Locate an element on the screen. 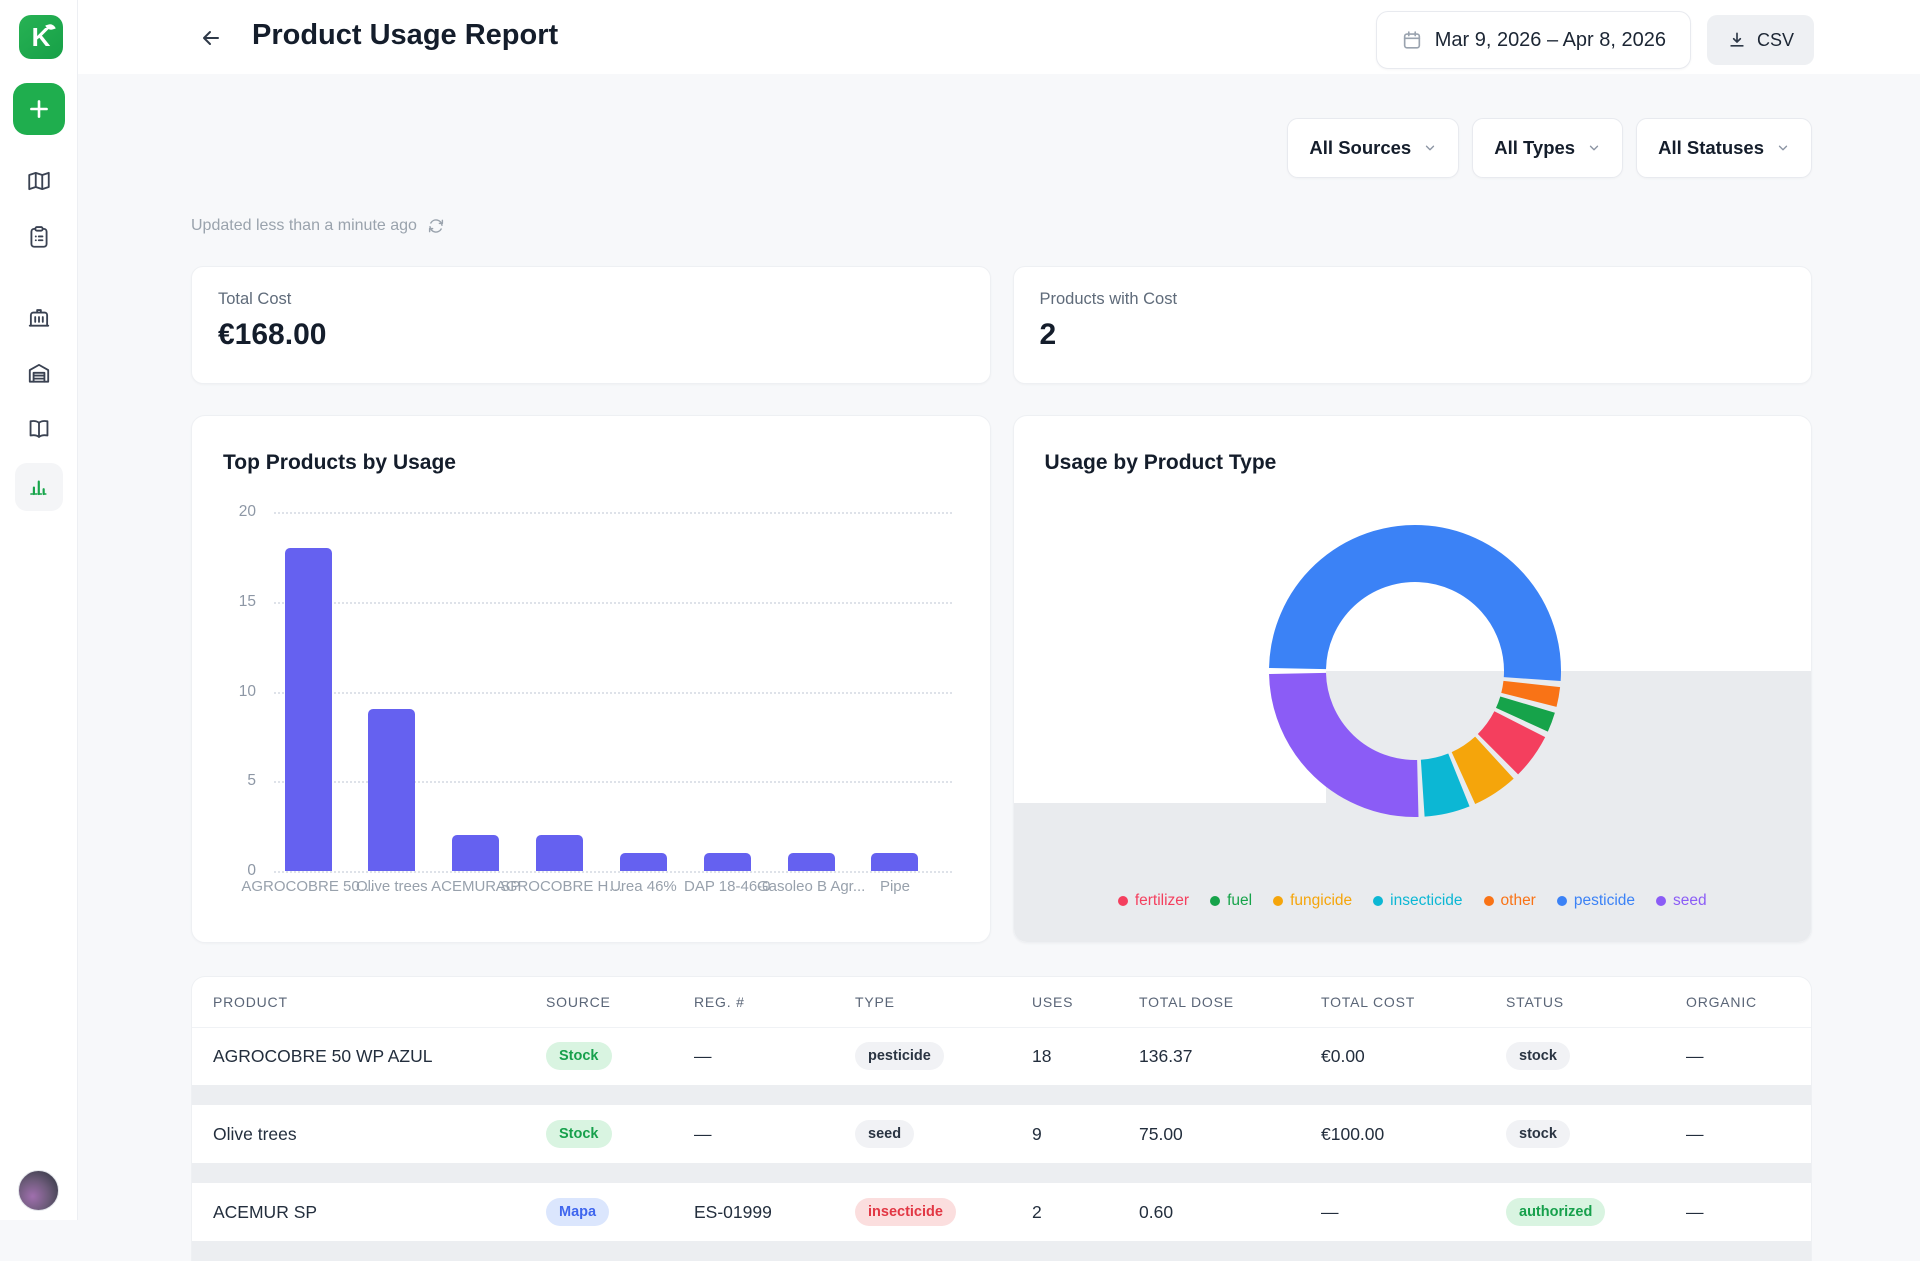  legend-item-other: other is located at coordinates (1509, 901).